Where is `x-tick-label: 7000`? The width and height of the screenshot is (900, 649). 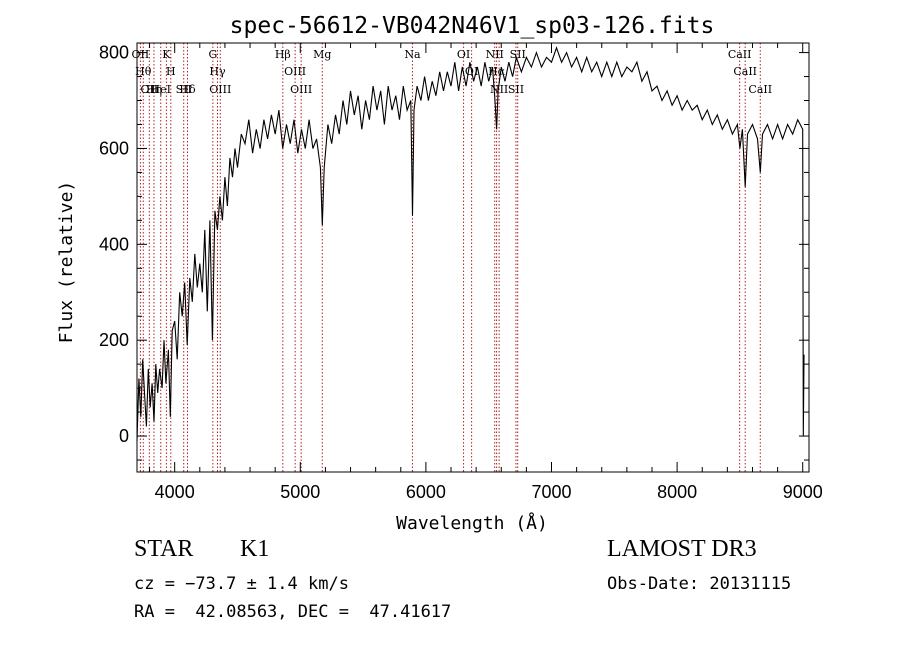 x-tick-label: 7000 is located at coordinates (551, 492).